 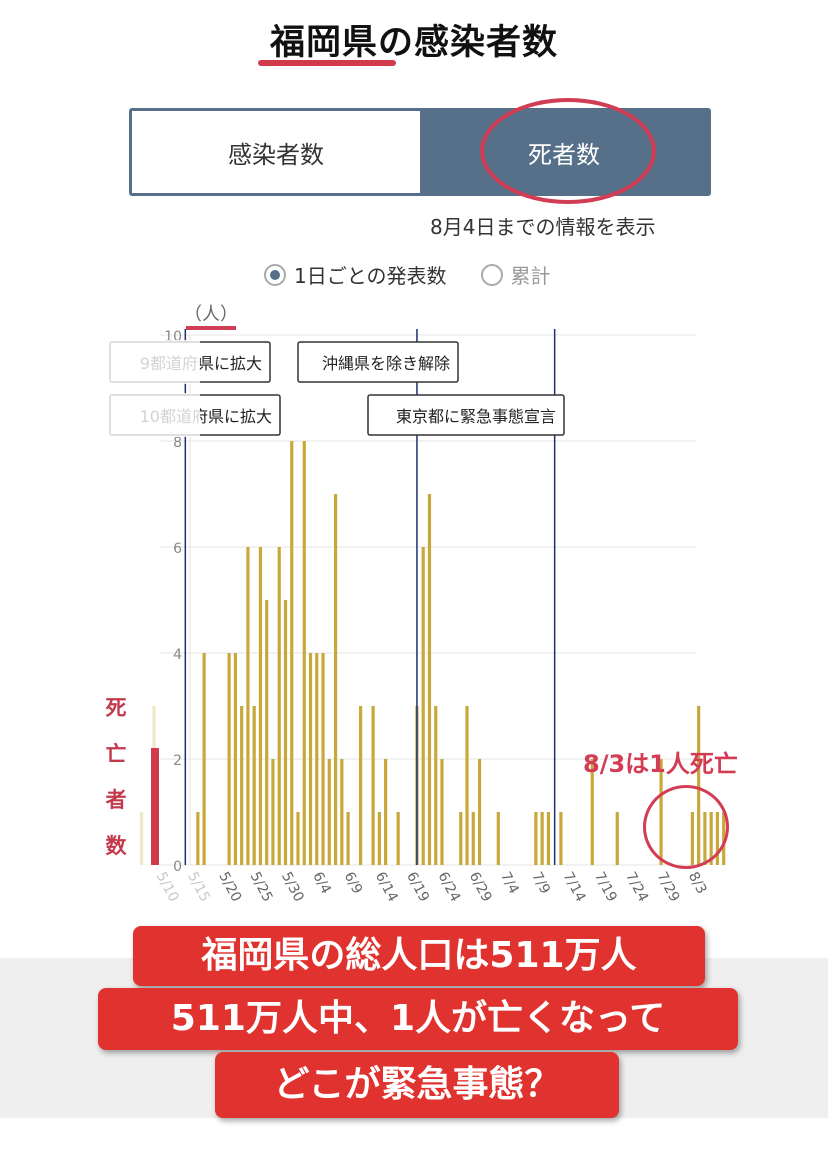 I want to click on x-tick-label: 7/14, so click(x=574, y=886).